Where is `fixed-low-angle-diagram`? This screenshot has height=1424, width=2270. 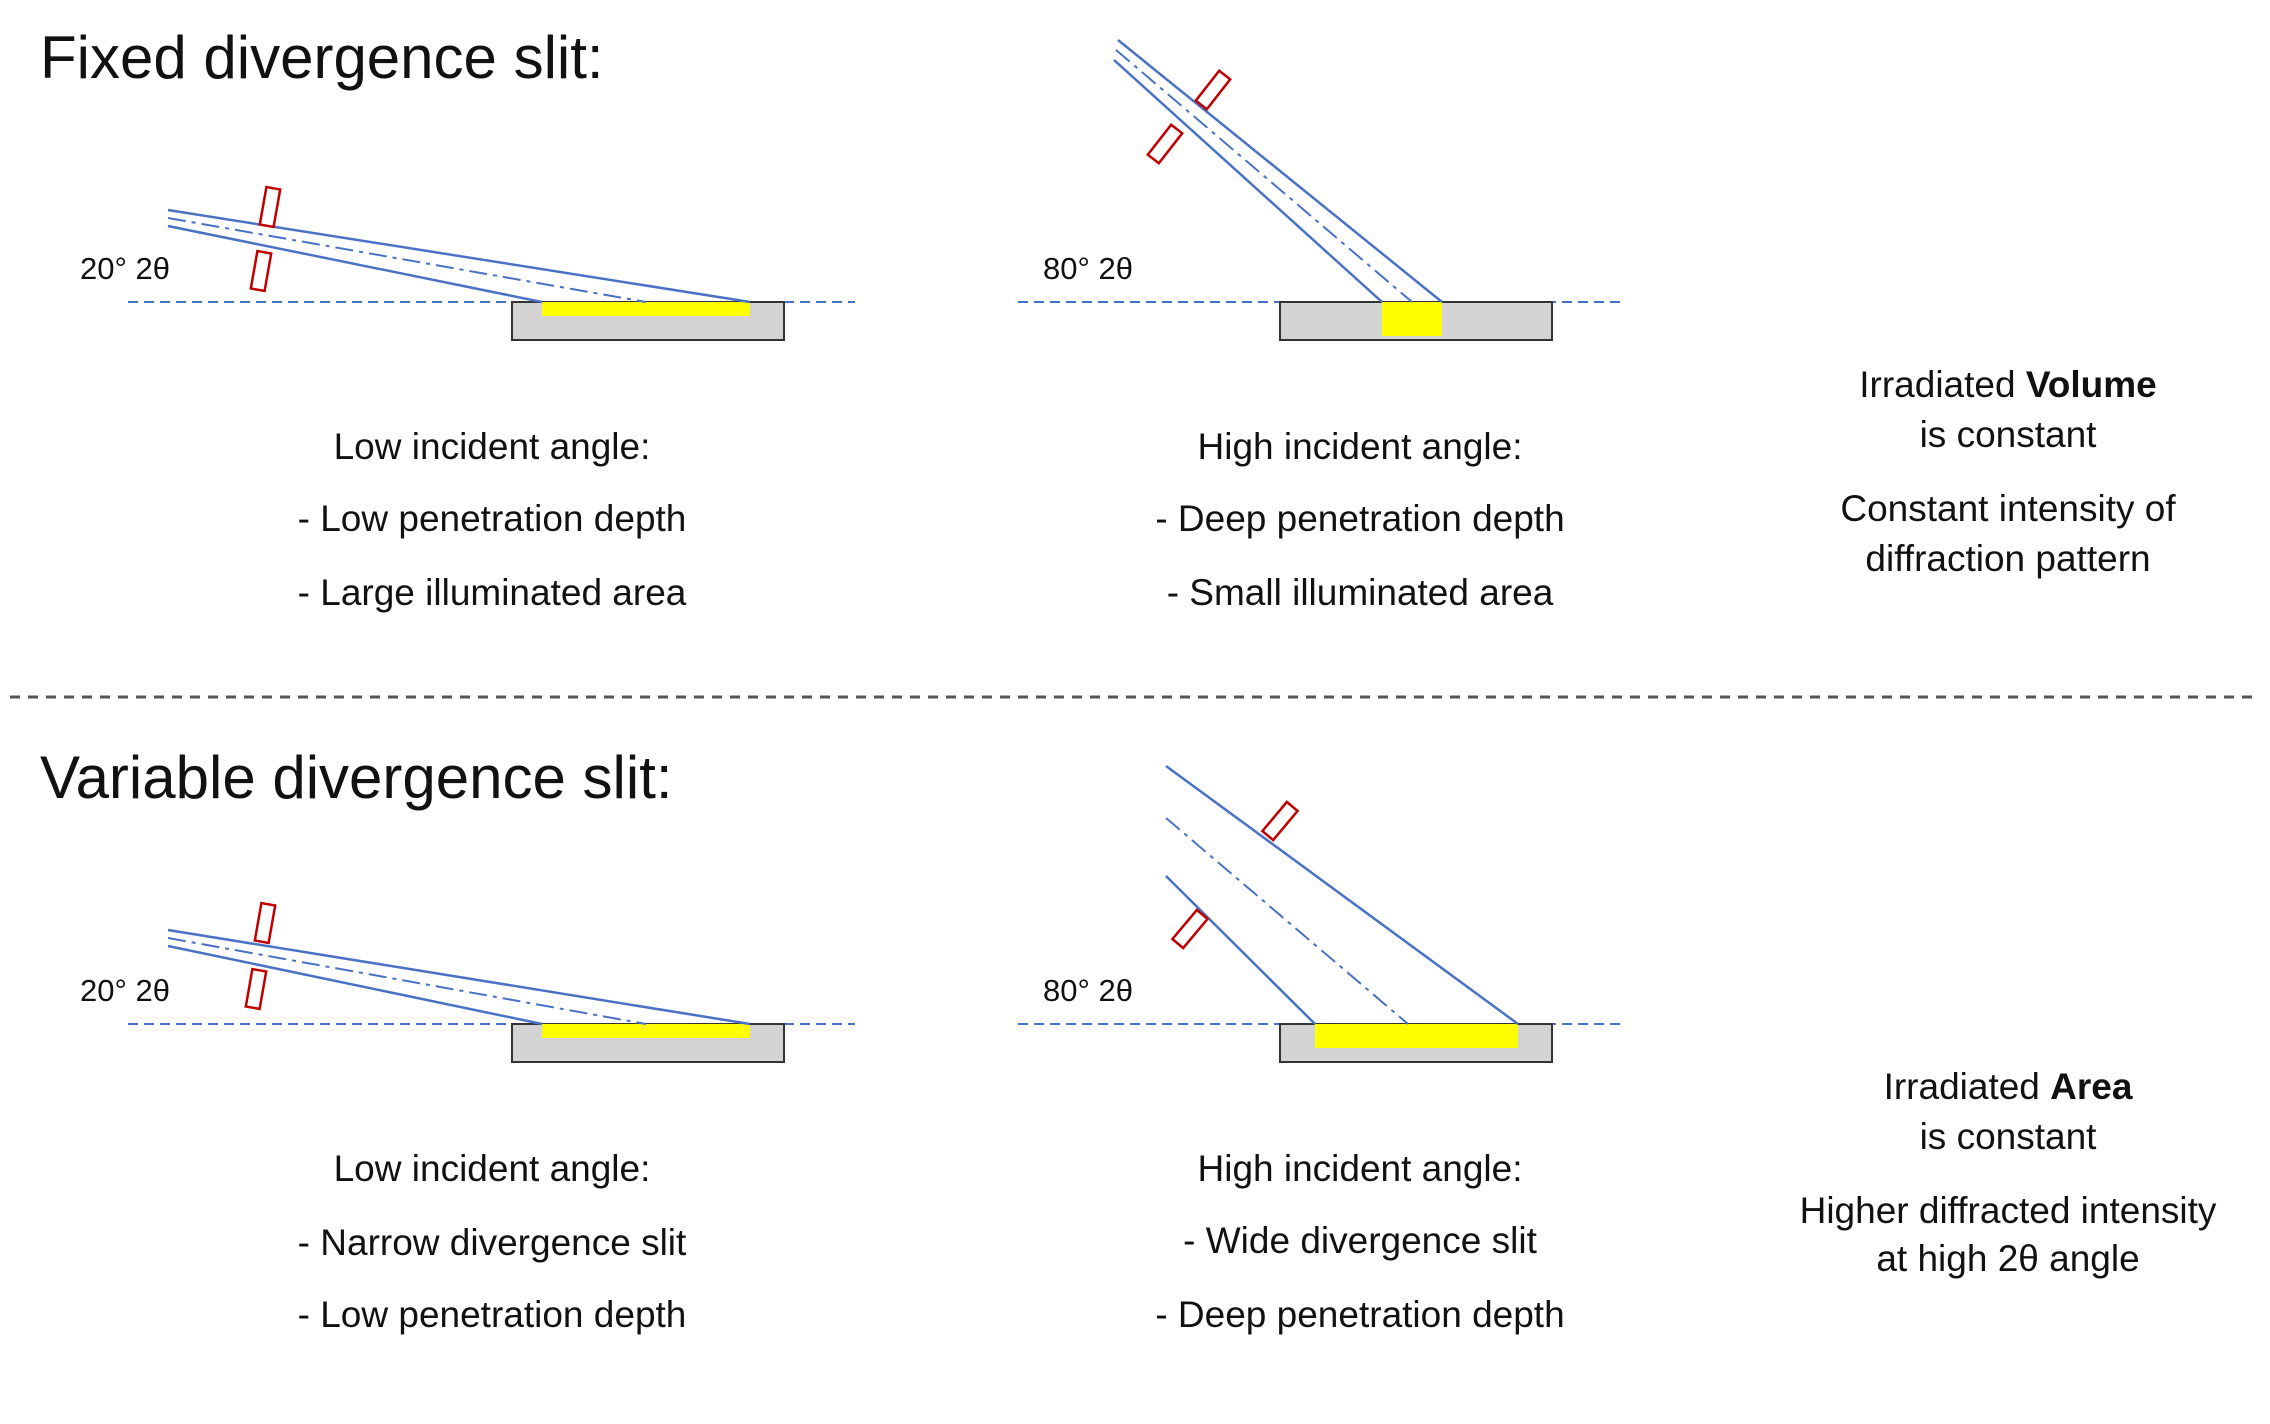 fixed-low-angle-diagram is located at coordinates (491, 263).